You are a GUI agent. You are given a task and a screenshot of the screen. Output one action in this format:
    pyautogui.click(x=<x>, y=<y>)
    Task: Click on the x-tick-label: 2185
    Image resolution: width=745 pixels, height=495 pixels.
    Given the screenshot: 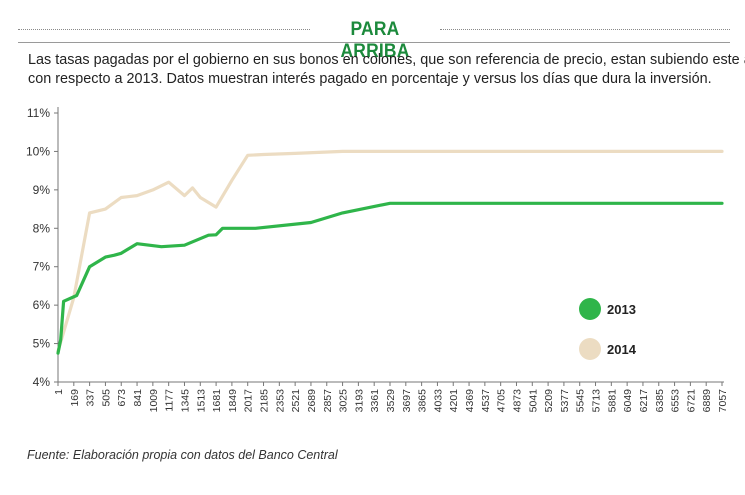 What is the action you would take?
    pyautogui.click(x=265, y=401)
    